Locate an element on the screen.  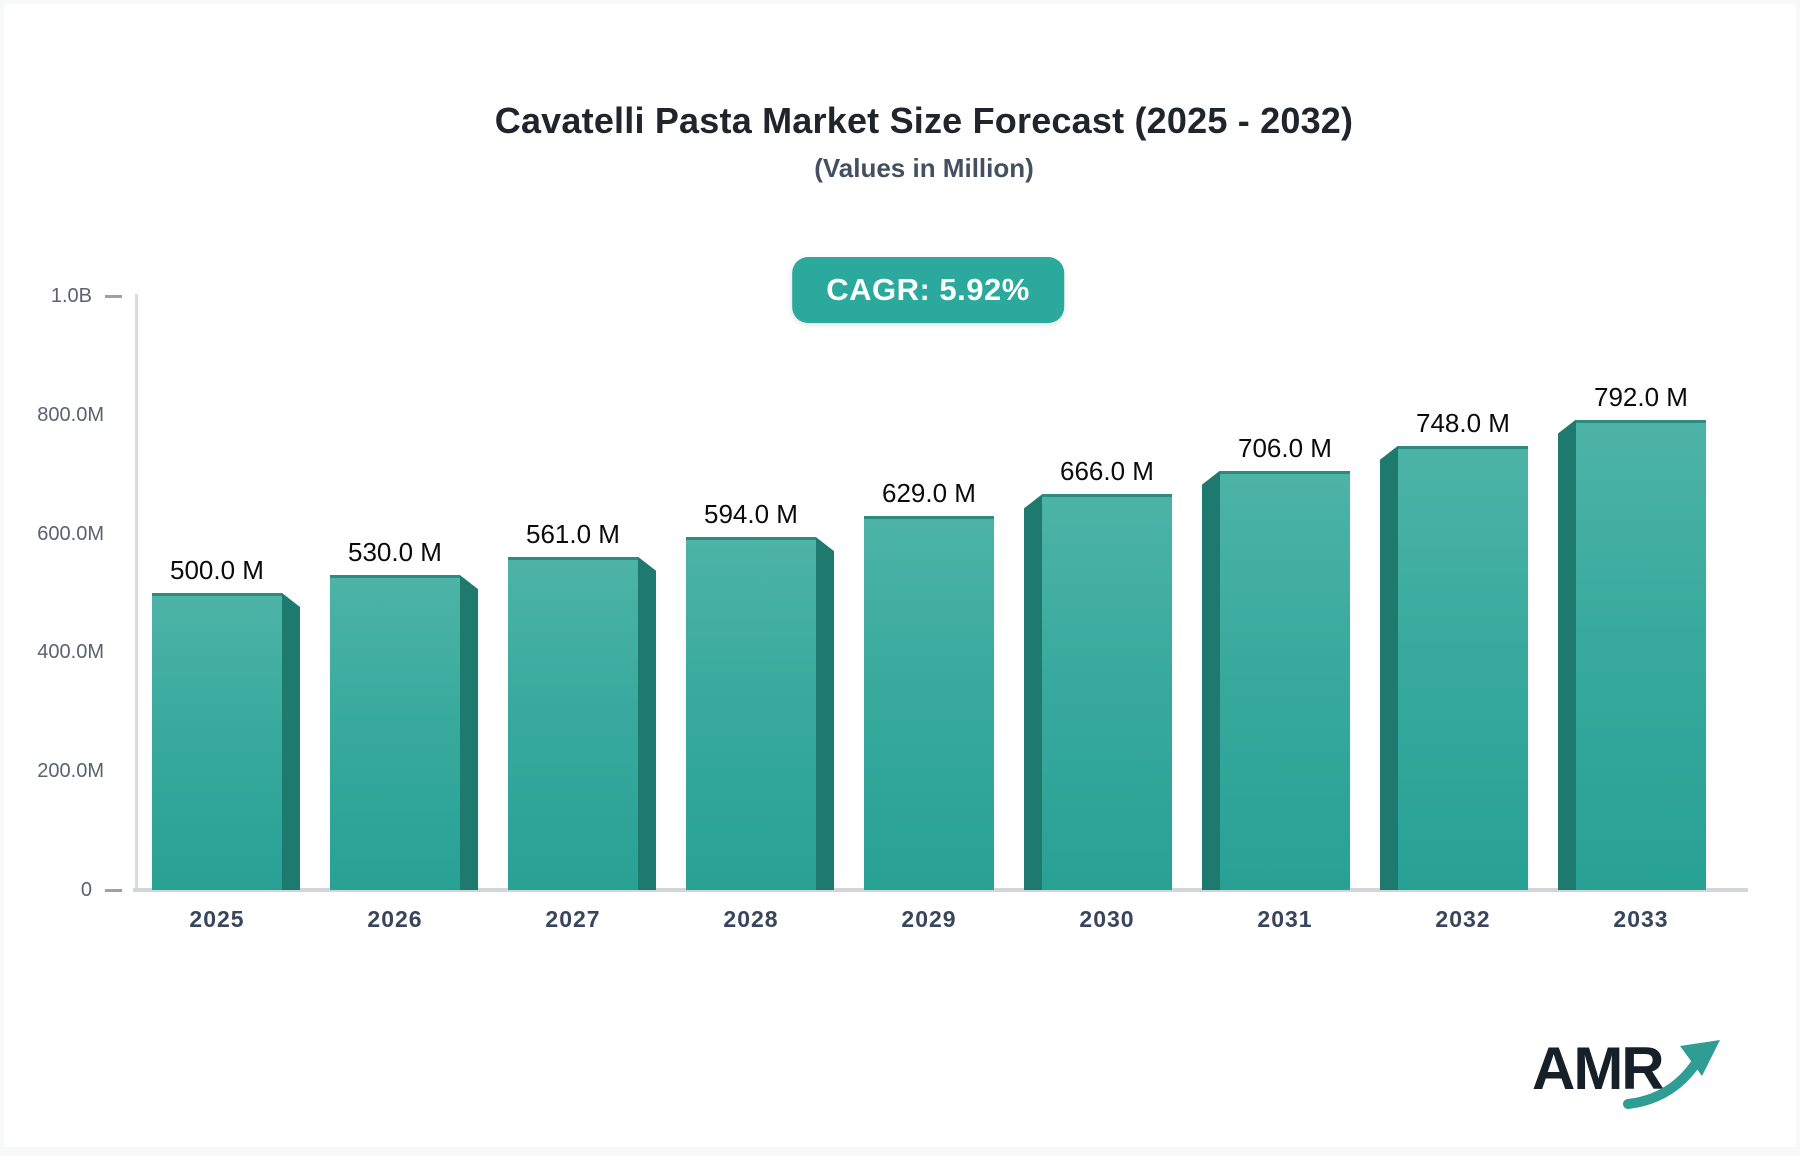
bar-2029 is located at coordinates (929, 703).